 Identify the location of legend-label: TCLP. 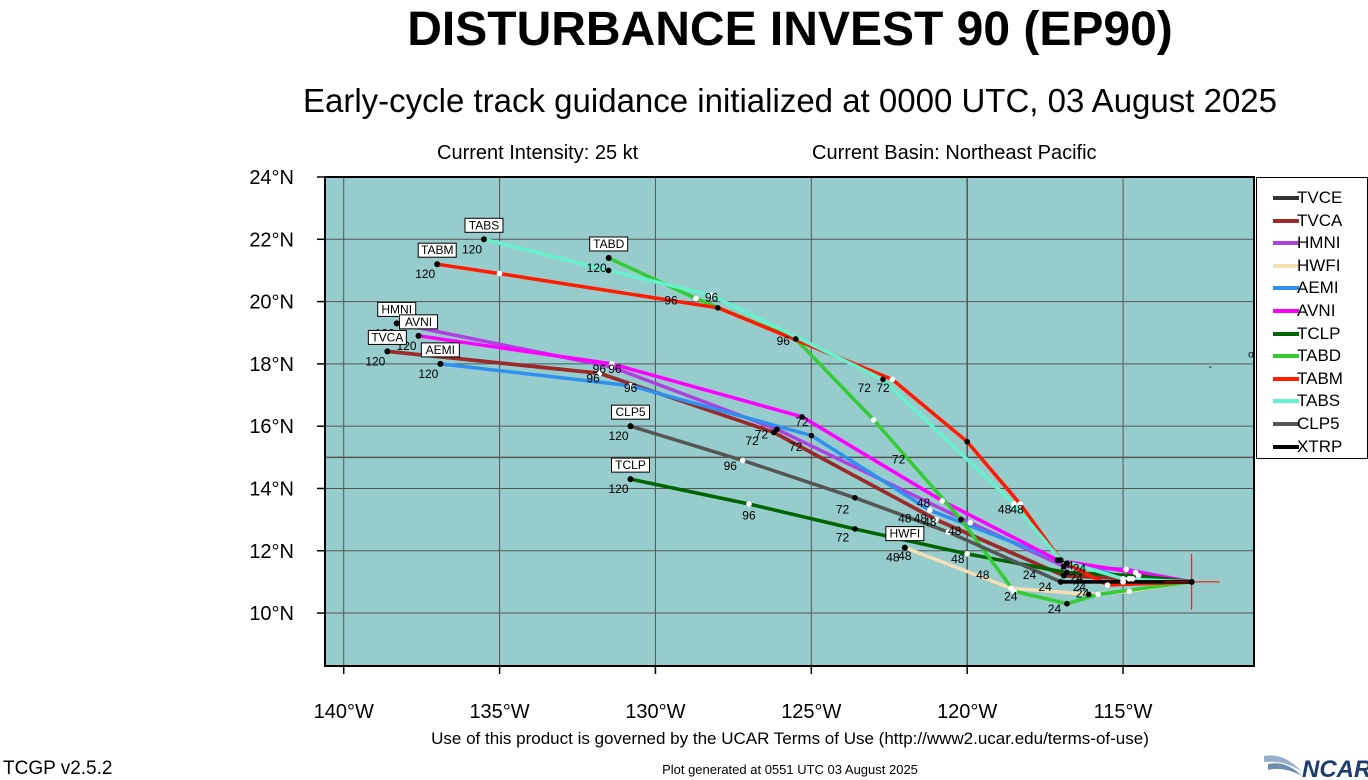
(1319, 333).